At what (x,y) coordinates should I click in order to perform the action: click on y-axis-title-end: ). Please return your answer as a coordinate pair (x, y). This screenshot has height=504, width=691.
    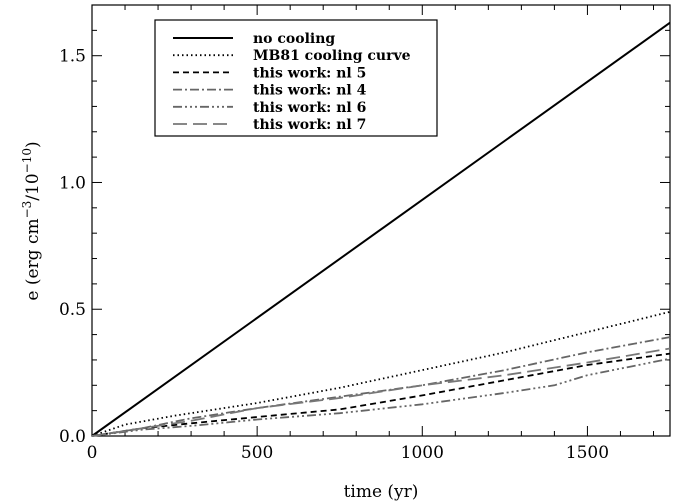
    Looking at the image, I should click on (33, 144).